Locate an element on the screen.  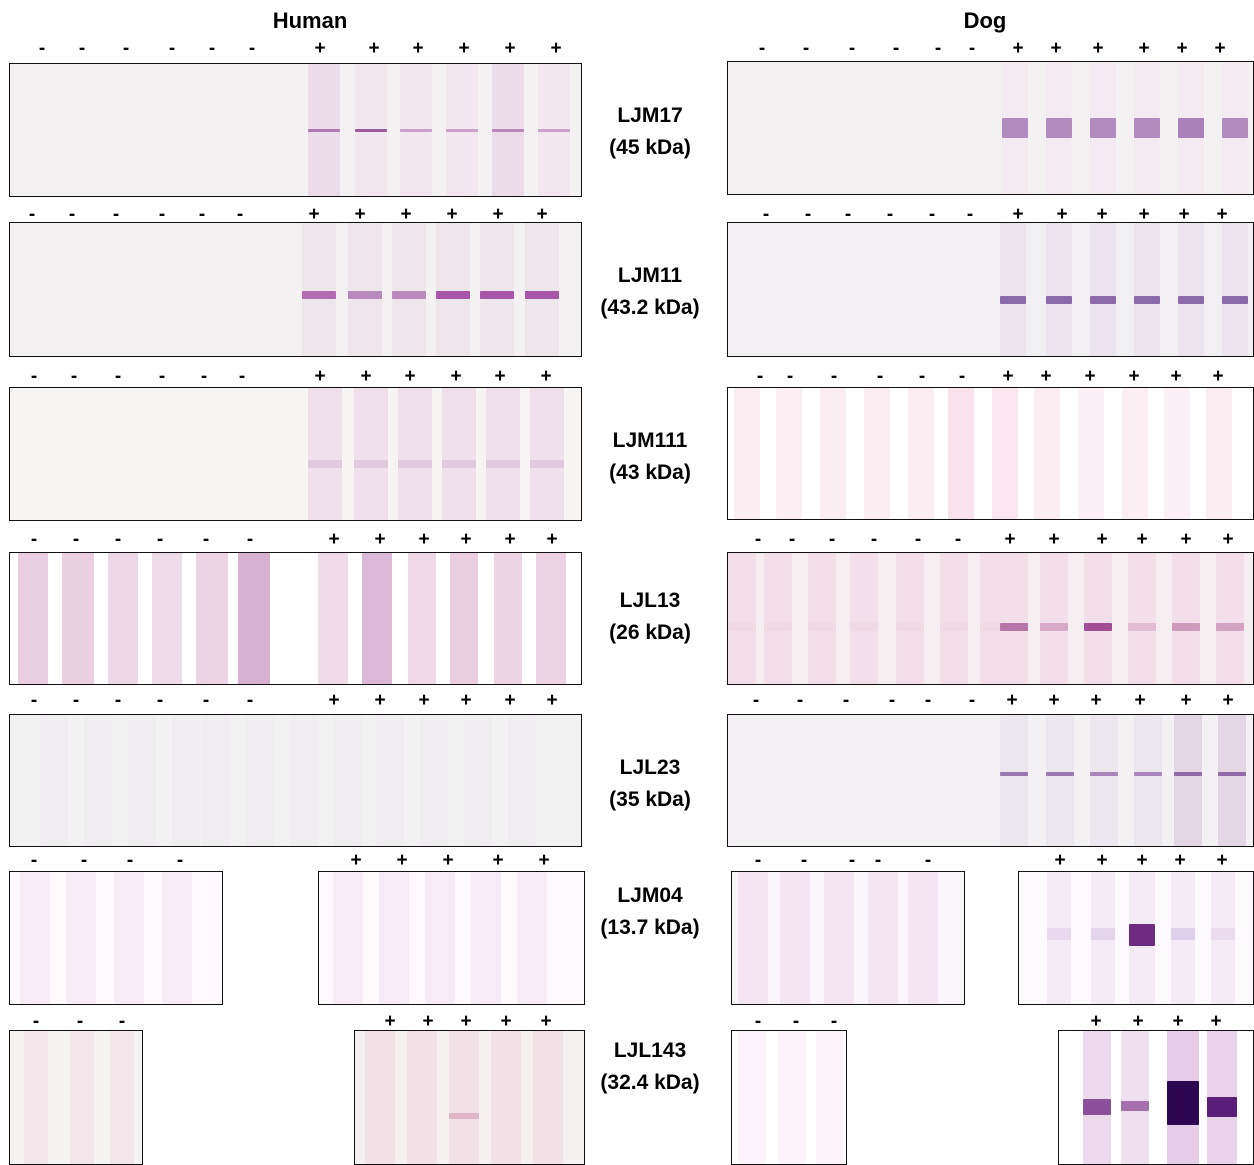
blot-panel-dog-ljm11 is located at coordinates (990, 289).